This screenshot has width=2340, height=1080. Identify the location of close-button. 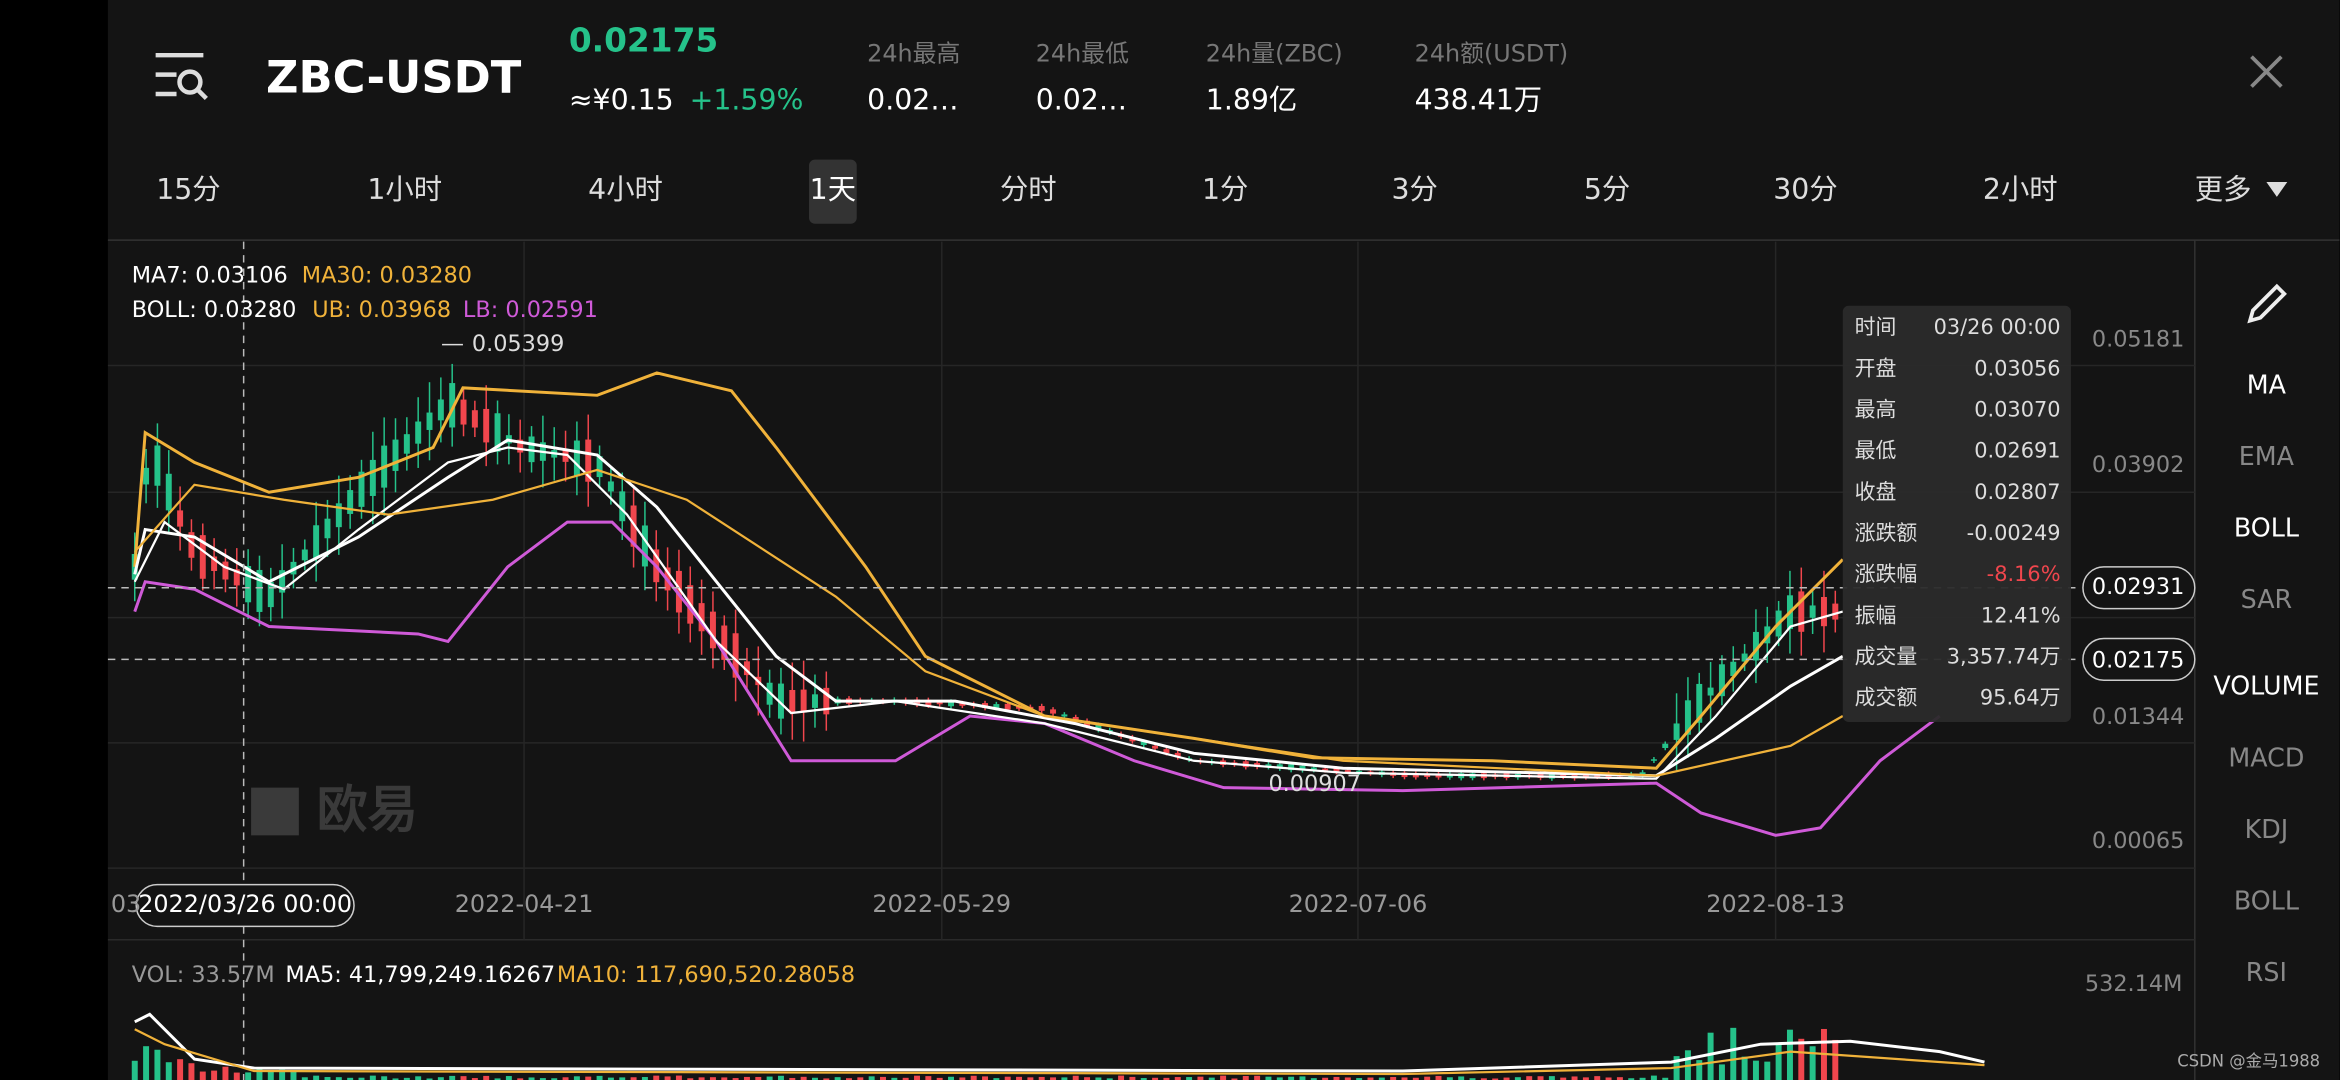
(2266, 71).